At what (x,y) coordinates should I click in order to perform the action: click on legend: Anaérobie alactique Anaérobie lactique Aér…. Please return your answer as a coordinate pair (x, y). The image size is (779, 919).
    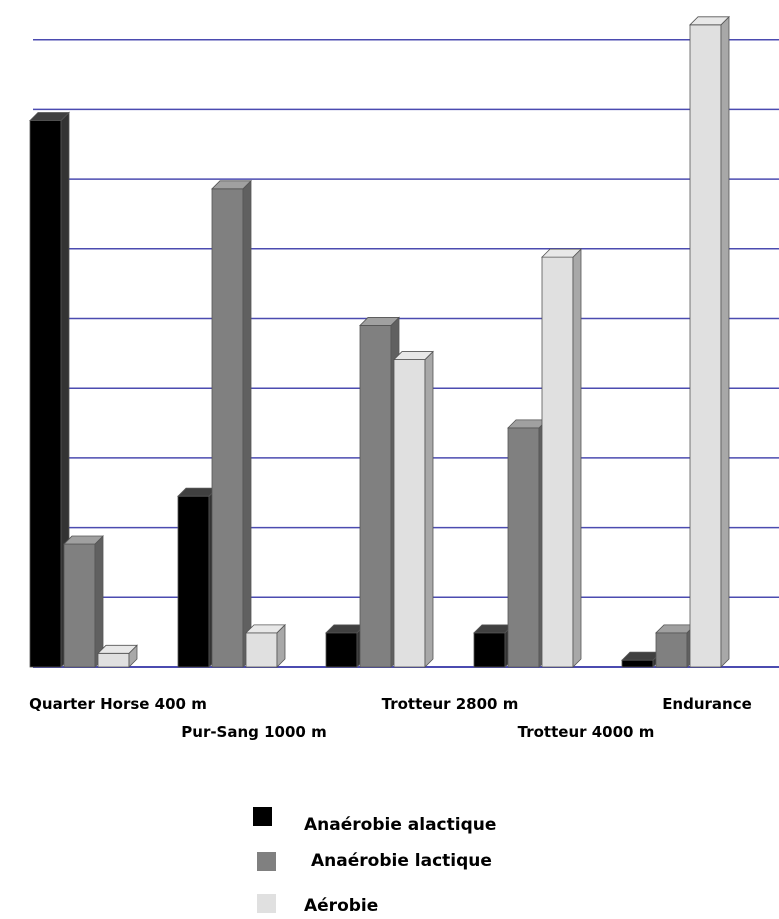
    Looking at the image, I should click on (374, 861).